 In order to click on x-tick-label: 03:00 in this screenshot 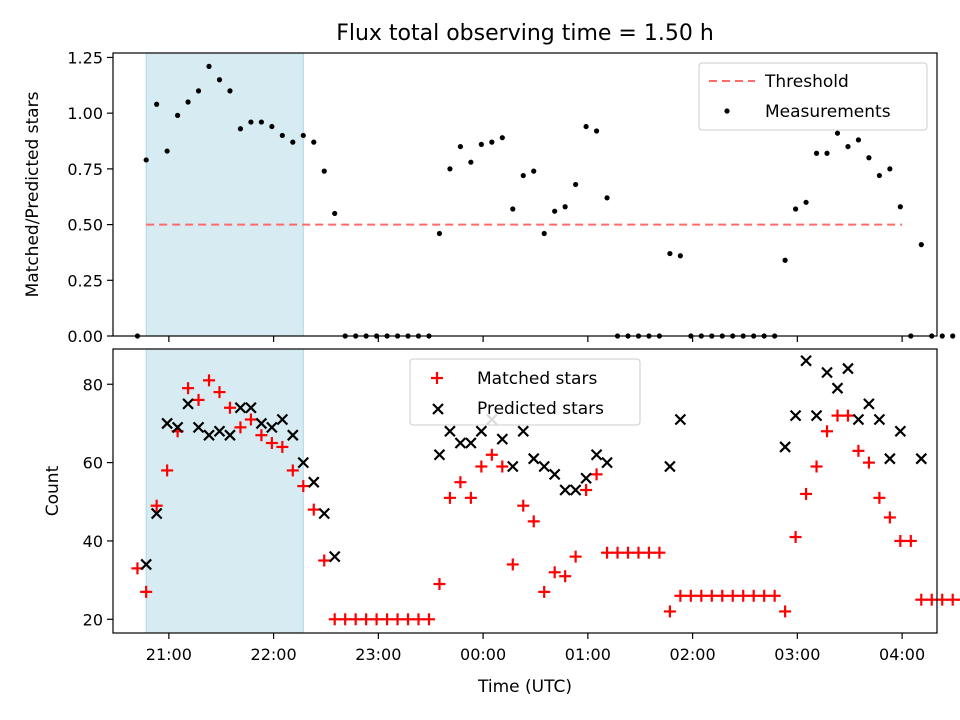, I will do `click(797, 654)`.